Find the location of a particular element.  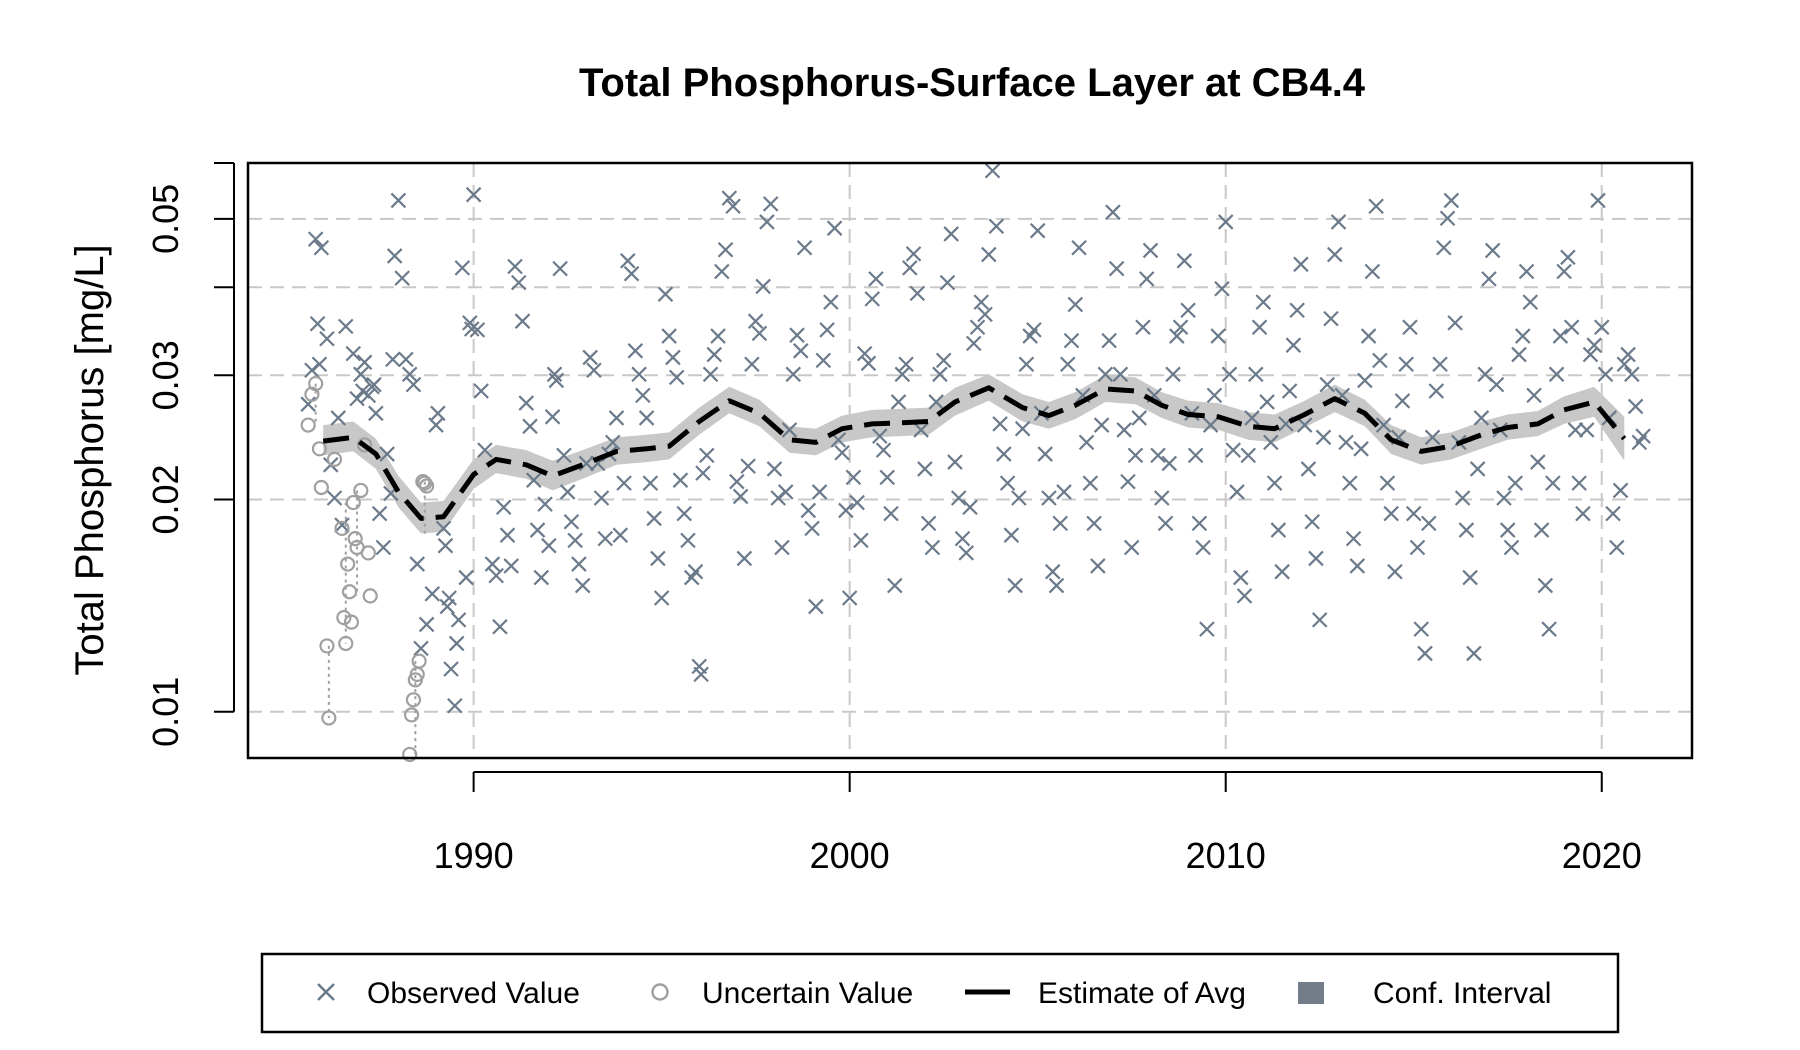

legend-item-estimate: Estimate of Avg is located at coordinates (1105, 993).